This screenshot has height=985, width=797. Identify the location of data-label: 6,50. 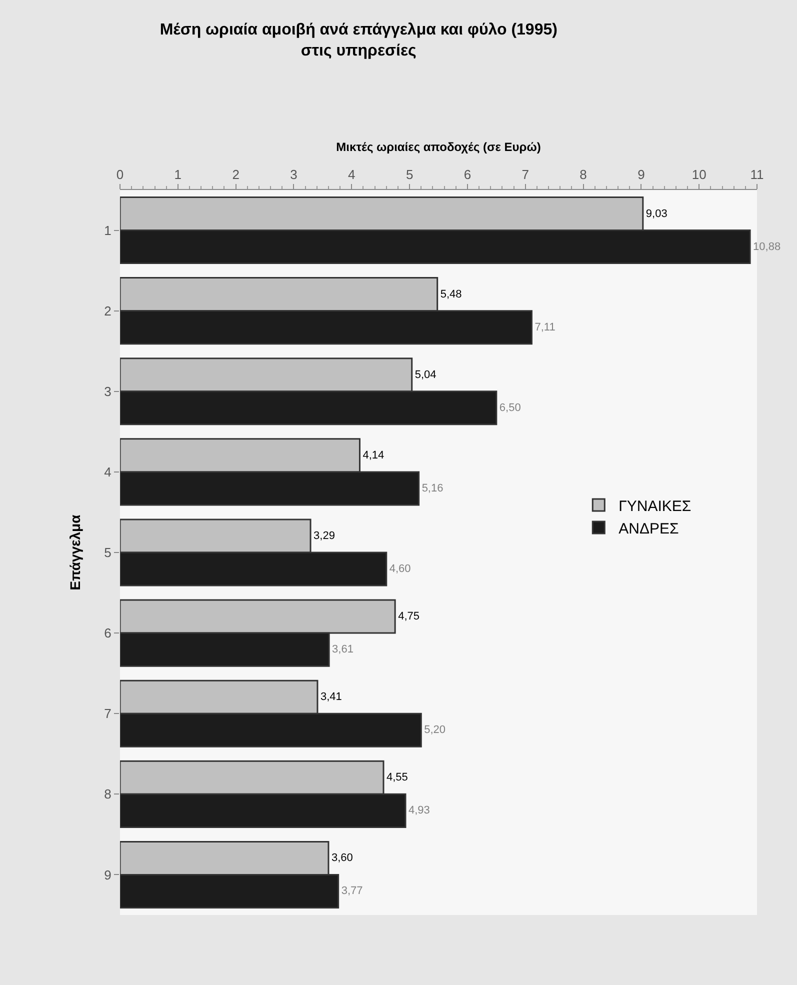
(510, 408).